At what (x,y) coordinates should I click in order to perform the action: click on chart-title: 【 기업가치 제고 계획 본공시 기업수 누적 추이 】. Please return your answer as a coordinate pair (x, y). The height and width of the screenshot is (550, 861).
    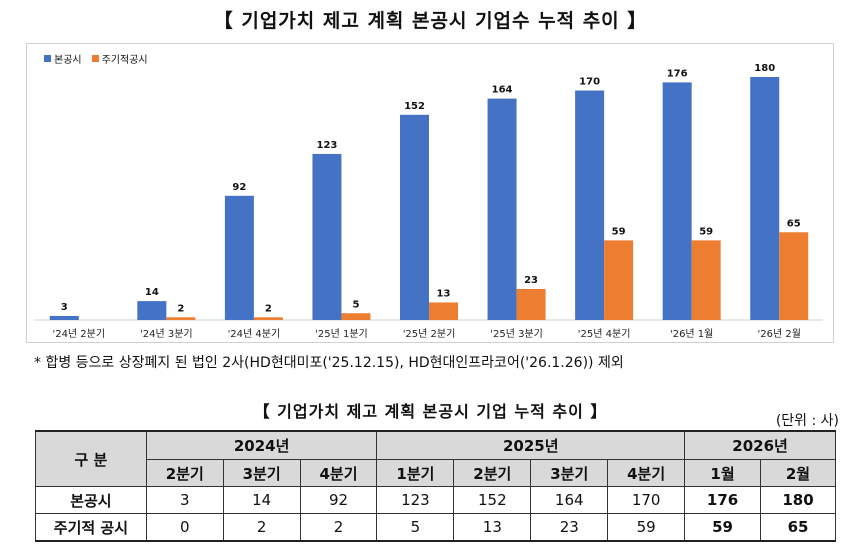
    Looking at the image, I should click on (430, 21).